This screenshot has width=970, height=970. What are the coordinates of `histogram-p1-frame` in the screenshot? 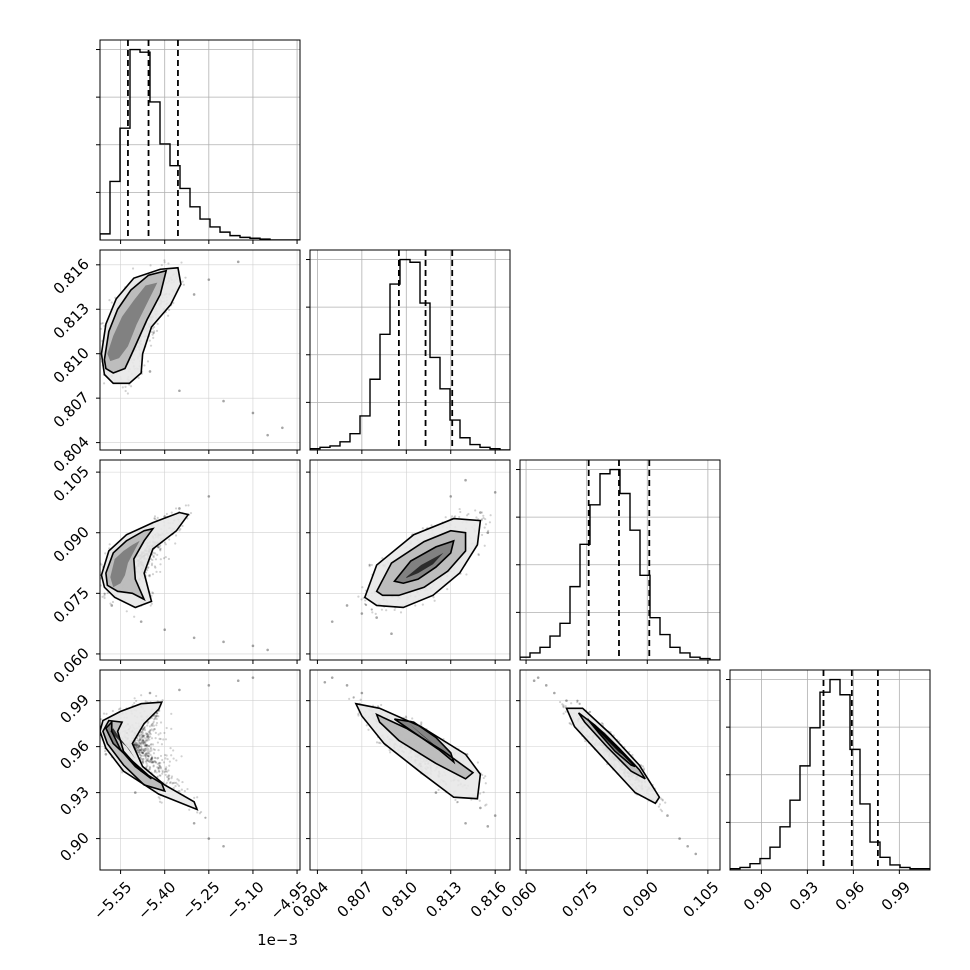 It's located at (410, 350).